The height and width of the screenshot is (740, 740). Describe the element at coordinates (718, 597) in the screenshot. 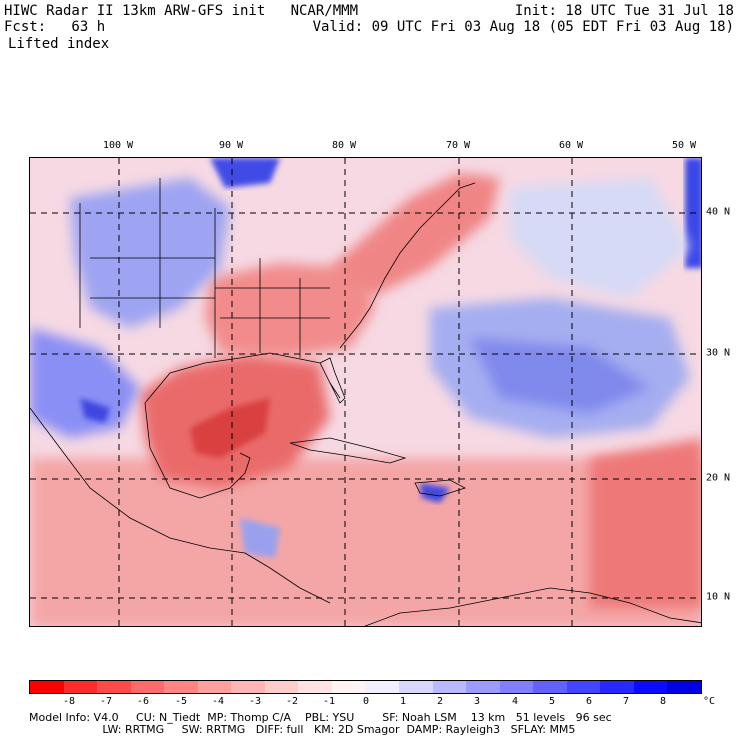

I see `lat-label: 10 N` at that location.